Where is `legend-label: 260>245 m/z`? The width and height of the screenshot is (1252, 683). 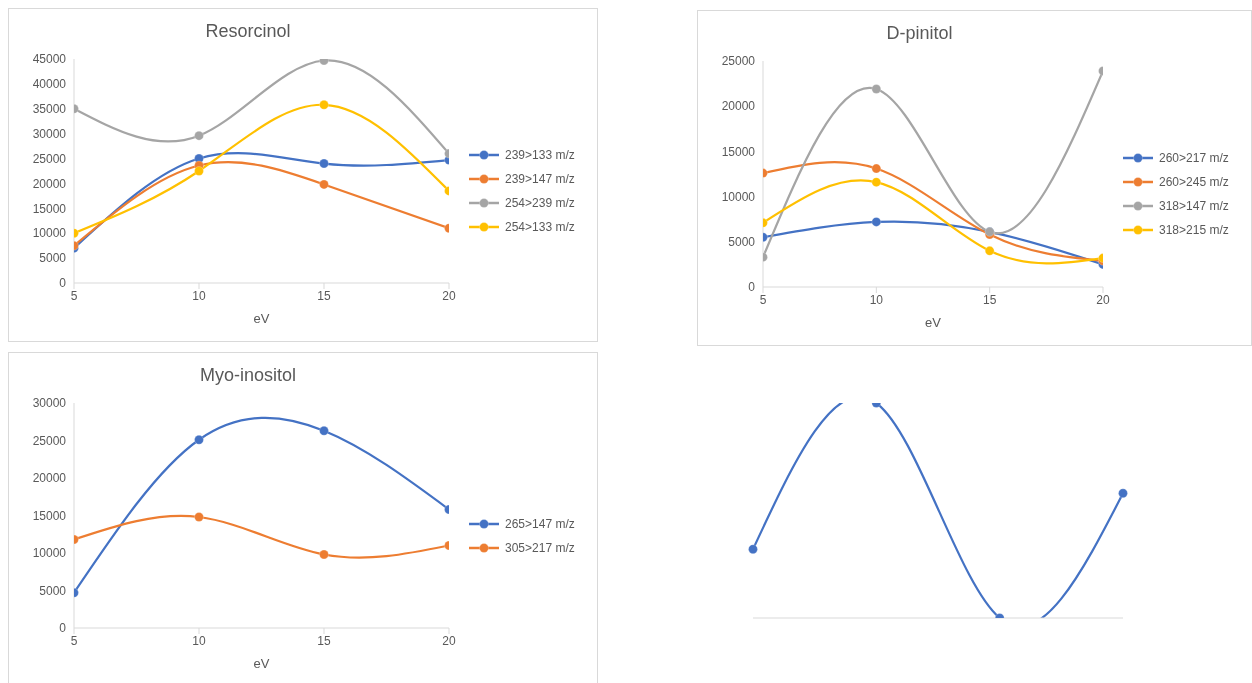
legend-label: 260>245 m/z is located at coordinates (1194, 182).